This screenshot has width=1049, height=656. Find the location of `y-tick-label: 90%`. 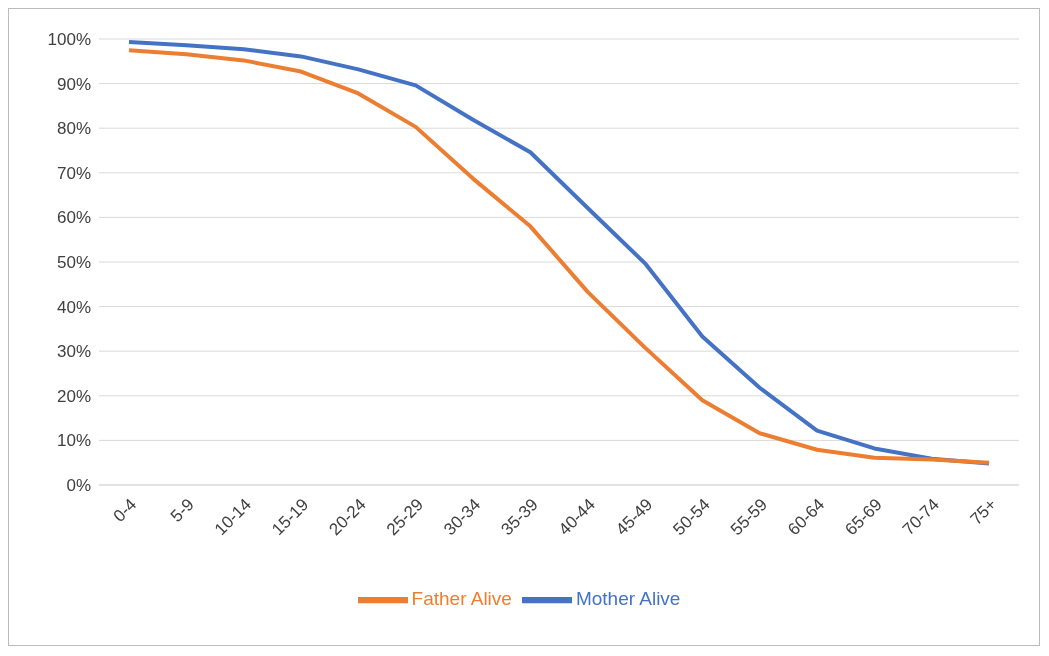

y-tick-label: 90% is located at coordinates (73, 84).